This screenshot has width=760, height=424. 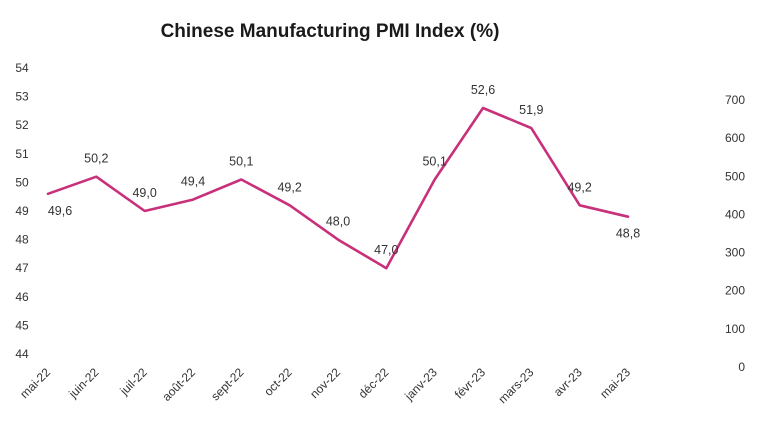 I want to click on data-label: 49,4, so click(x=193, y=182).